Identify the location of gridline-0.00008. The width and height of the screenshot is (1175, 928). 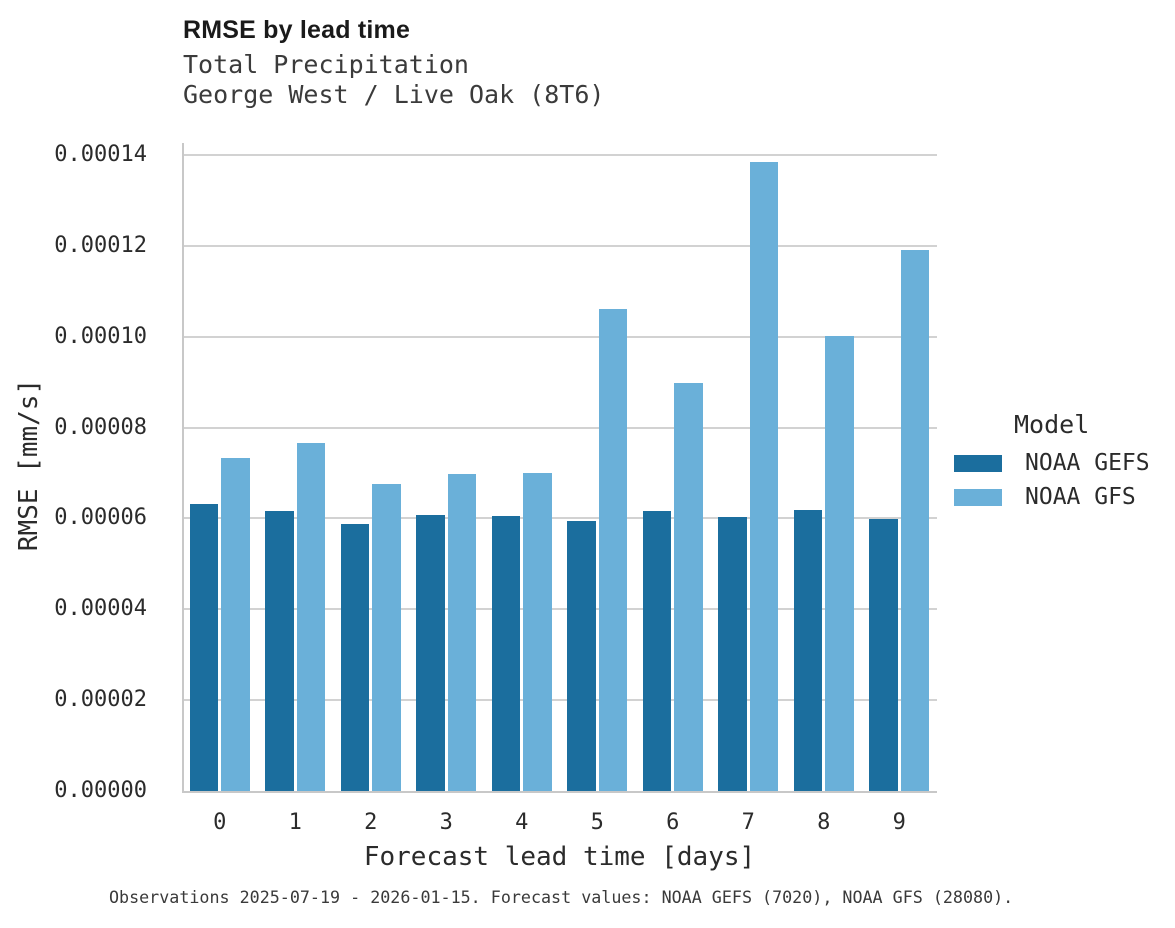
(560, 427).